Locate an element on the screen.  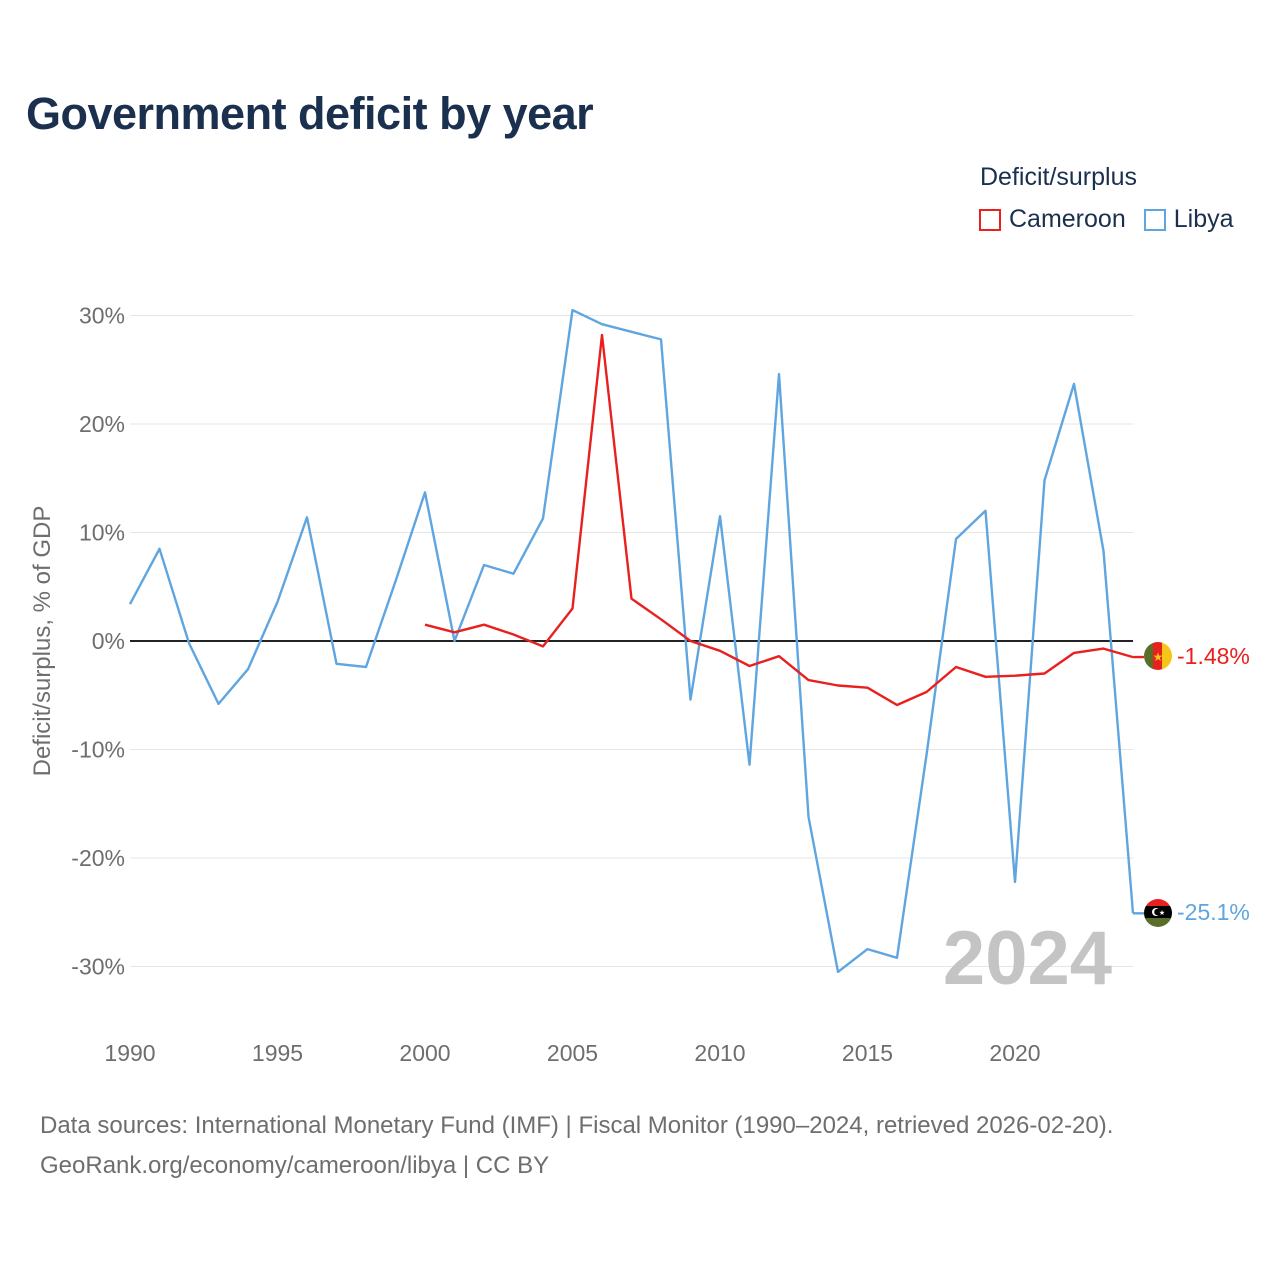
x-tick-label: 2000 is located at coordinates (424, 1053).